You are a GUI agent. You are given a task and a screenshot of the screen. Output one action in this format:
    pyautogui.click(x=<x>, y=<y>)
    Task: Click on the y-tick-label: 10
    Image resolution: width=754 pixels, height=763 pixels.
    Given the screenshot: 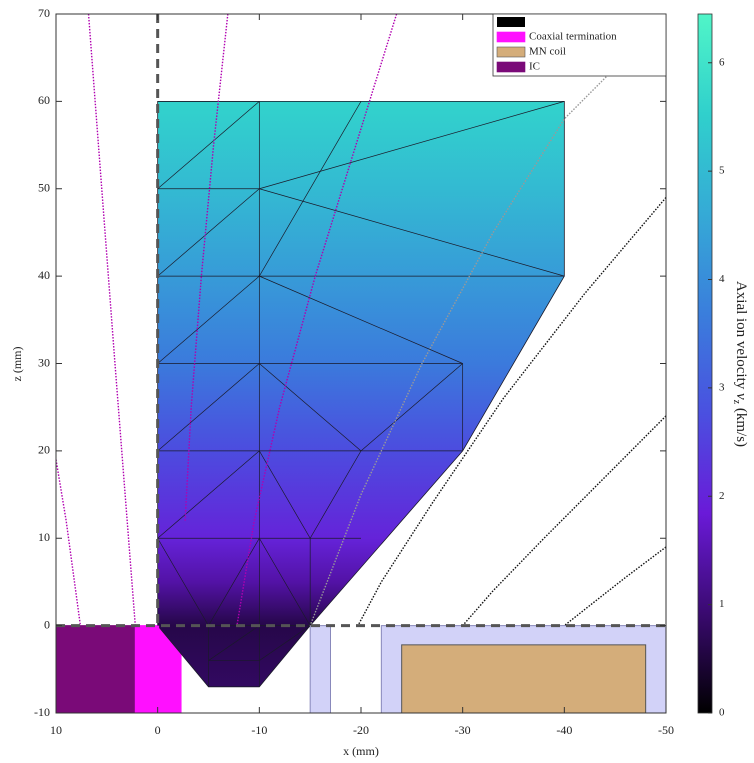 What is the action you would take?
    pyautogui.click(x=44, y=537)
    